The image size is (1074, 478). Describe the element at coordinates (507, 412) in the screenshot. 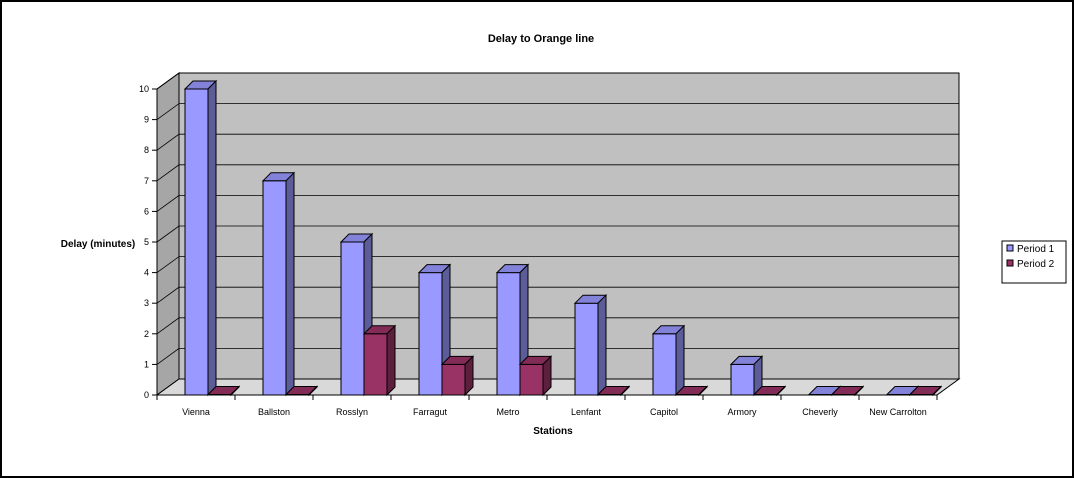

I see `x-tick-label: Metro` at that location.